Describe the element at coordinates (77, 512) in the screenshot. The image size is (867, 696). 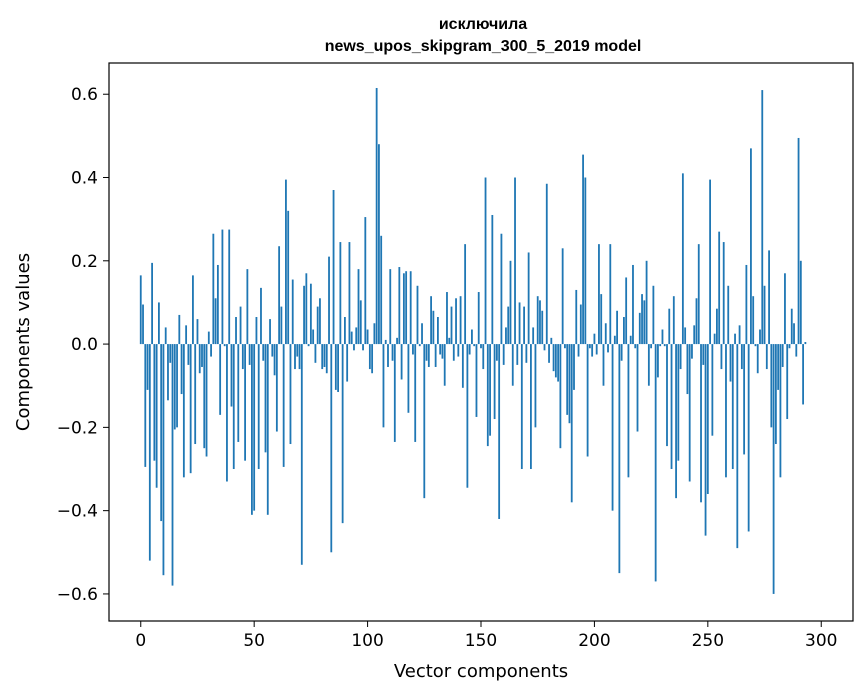
I see `y-tick-label: −0.4` at that location.